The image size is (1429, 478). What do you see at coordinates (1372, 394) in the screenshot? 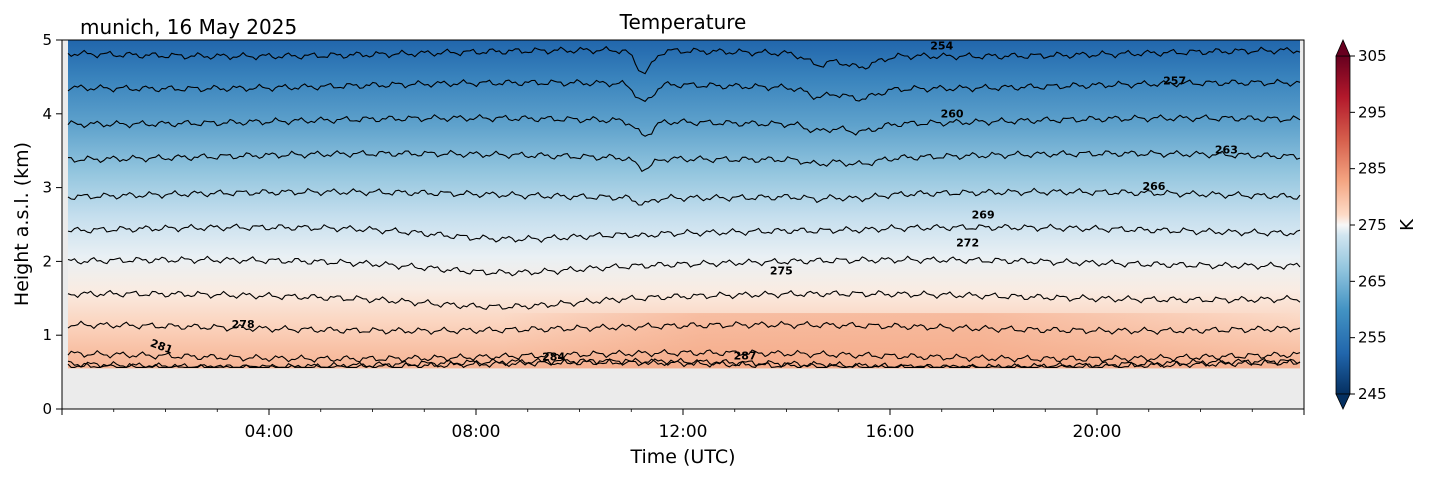
I see `colorbar-tick-label: 245` at bounding box center [1372, 394].